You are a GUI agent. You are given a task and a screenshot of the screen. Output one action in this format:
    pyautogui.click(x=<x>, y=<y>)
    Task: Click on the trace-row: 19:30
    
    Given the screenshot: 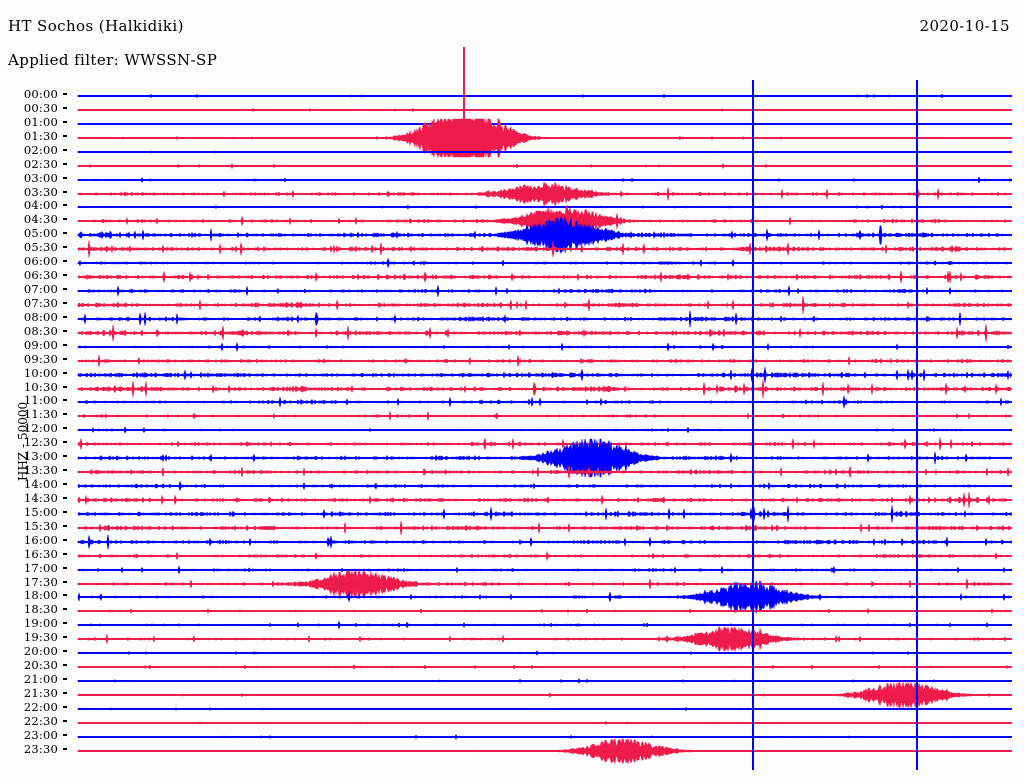 What is the action you would take?
    pyautogui.click(x=512, y=639)
    